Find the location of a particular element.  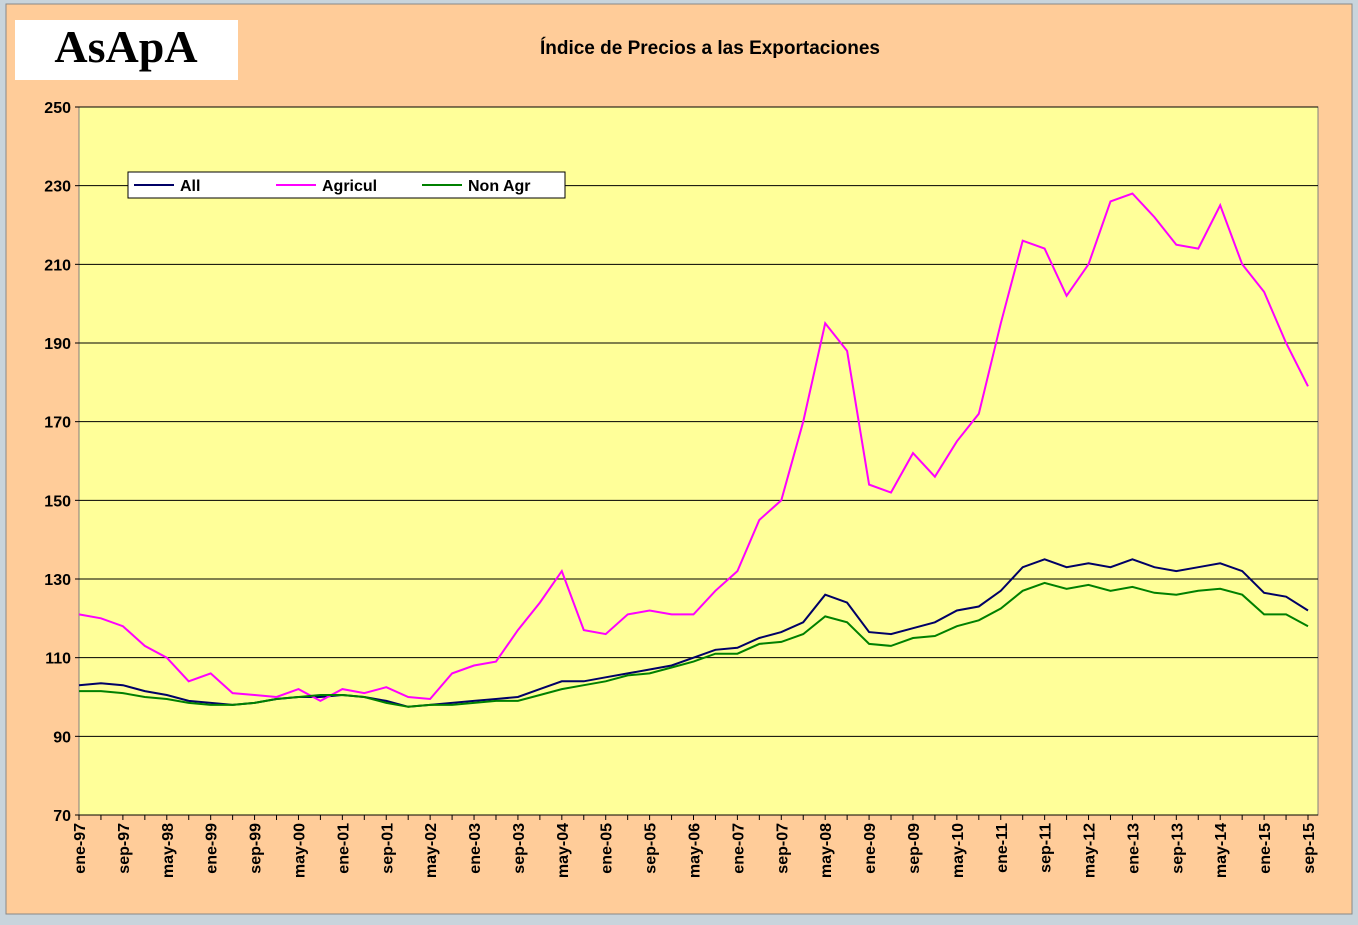

logo-box is located at coordinates (126, 50).